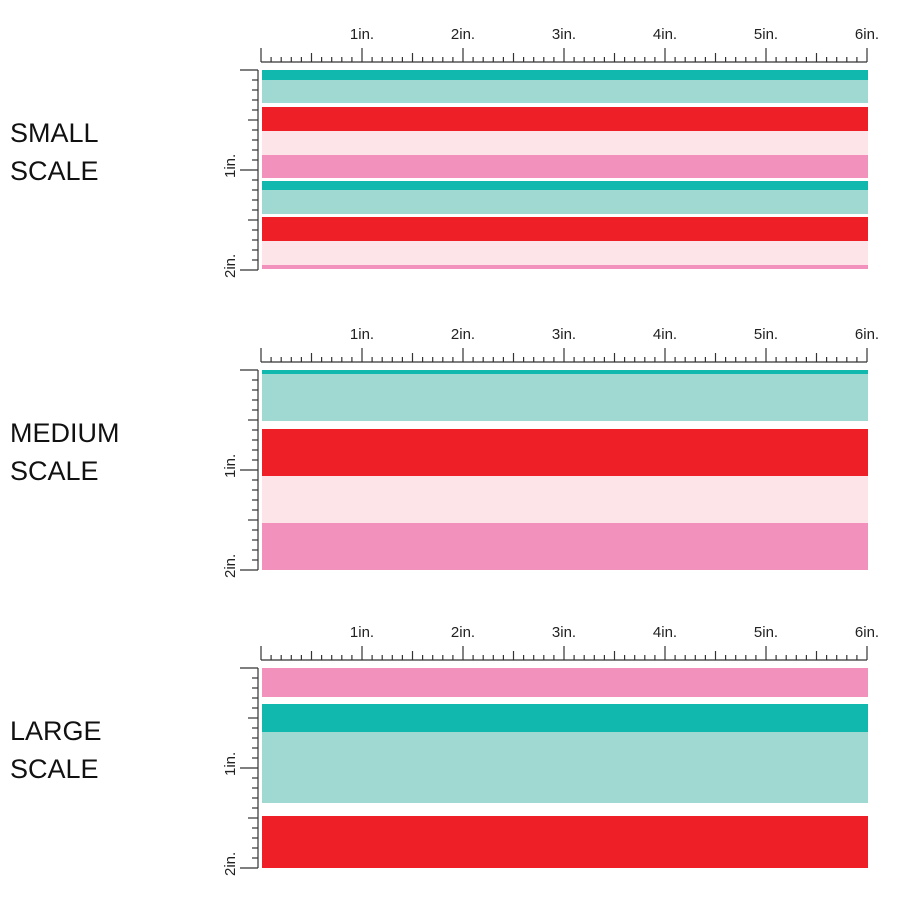 This screenshot has height=900, width=900. I want to click on scale-label: LARGE, so click(56, 731).